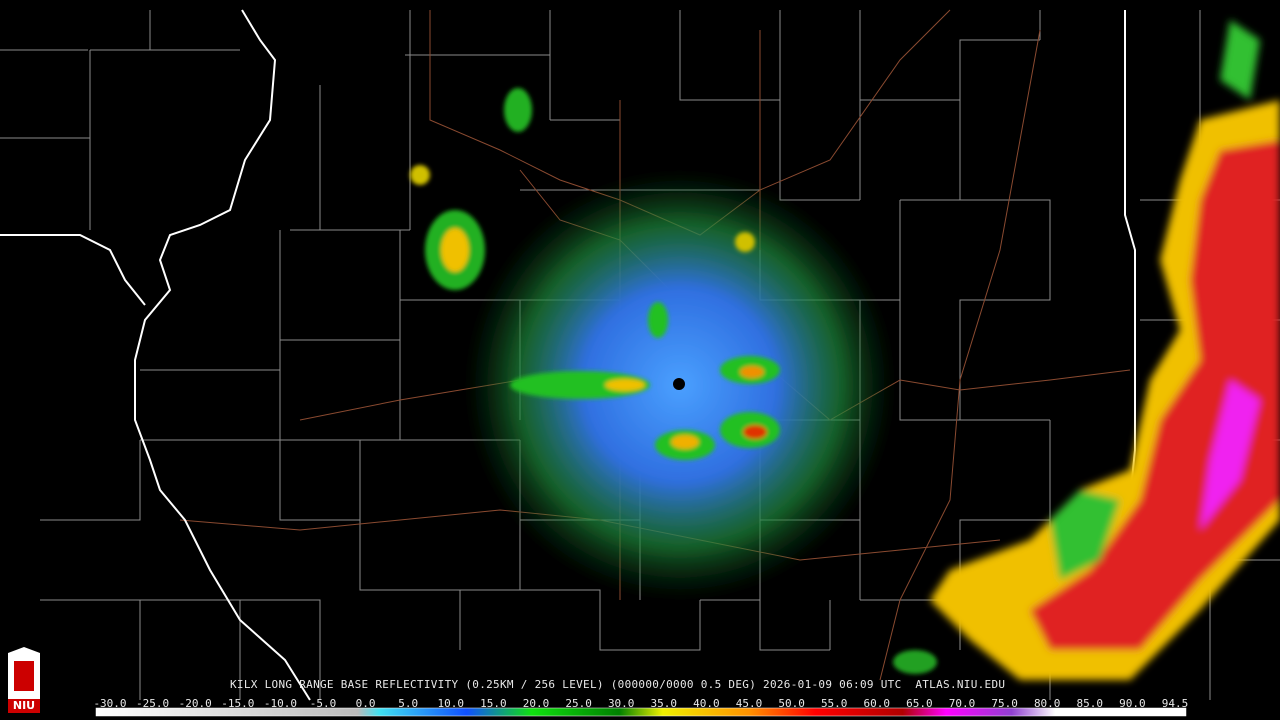  What do you see at coordinates (536, 703) in the screenshot?
I see `scale-label: 20.0` at bounding box center [536, 703].